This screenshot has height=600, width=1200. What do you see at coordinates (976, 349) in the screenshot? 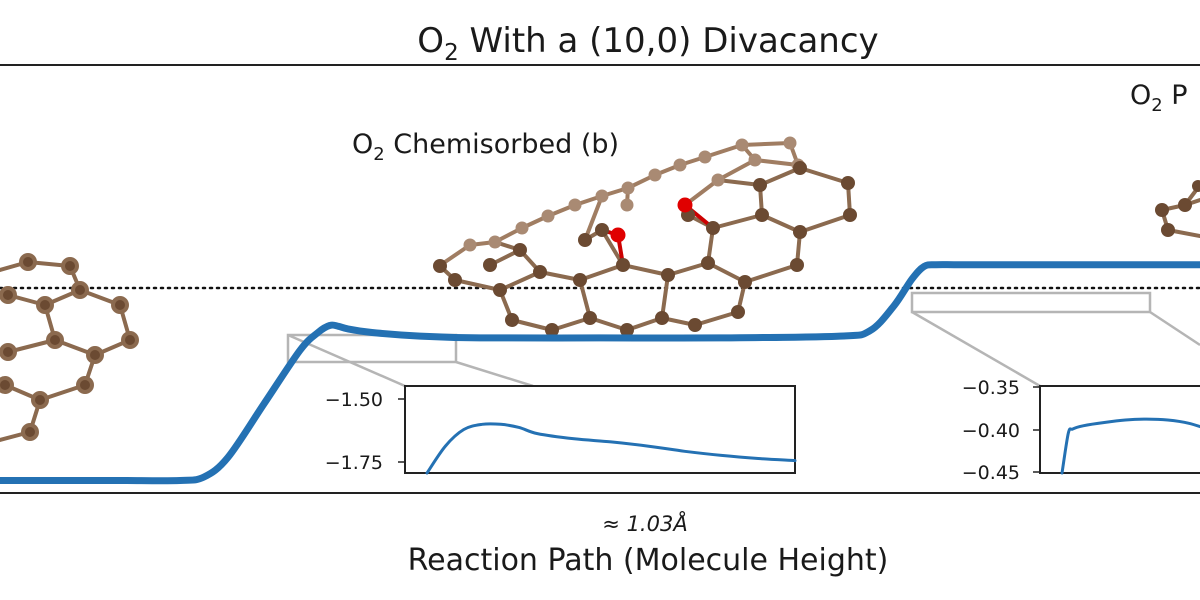
I see `zoom-connector-right-a` at bounding box center [976, 349].